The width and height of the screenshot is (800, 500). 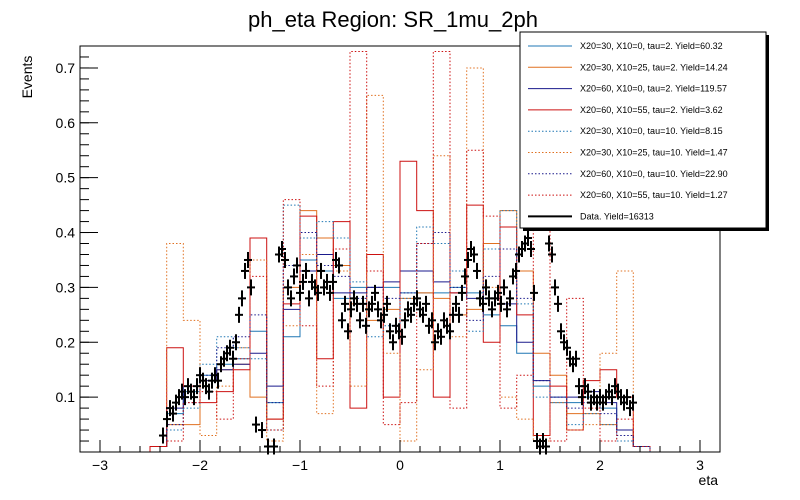 What do you see at coordinates (300, 465) in the screenshot?
I see `x-tick-label: −1` at bounding box center [300, 465].